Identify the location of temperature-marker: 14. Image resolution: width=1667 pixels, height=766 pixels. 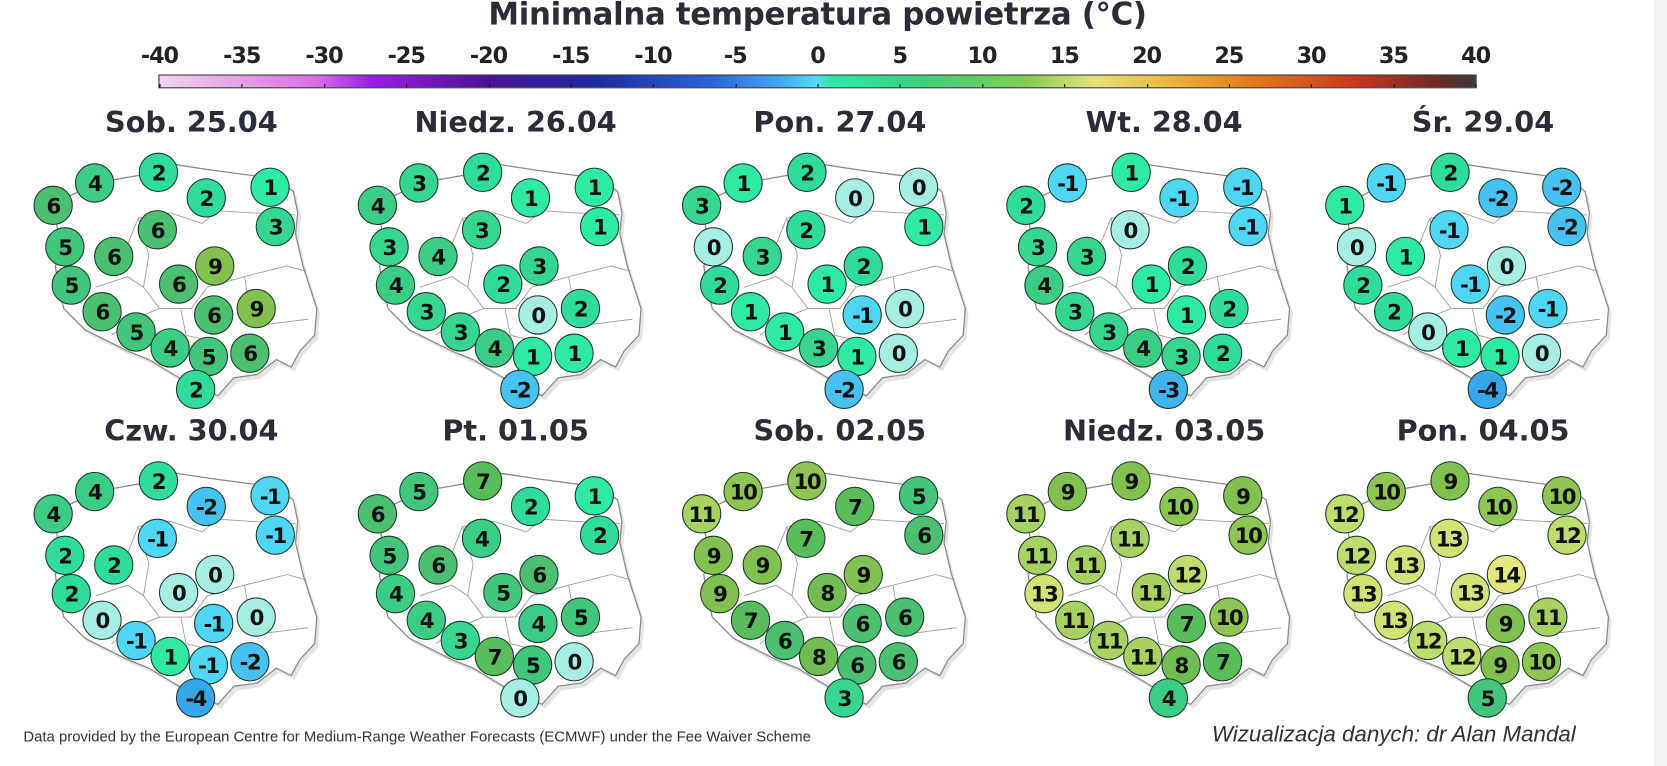
(1506, 574).